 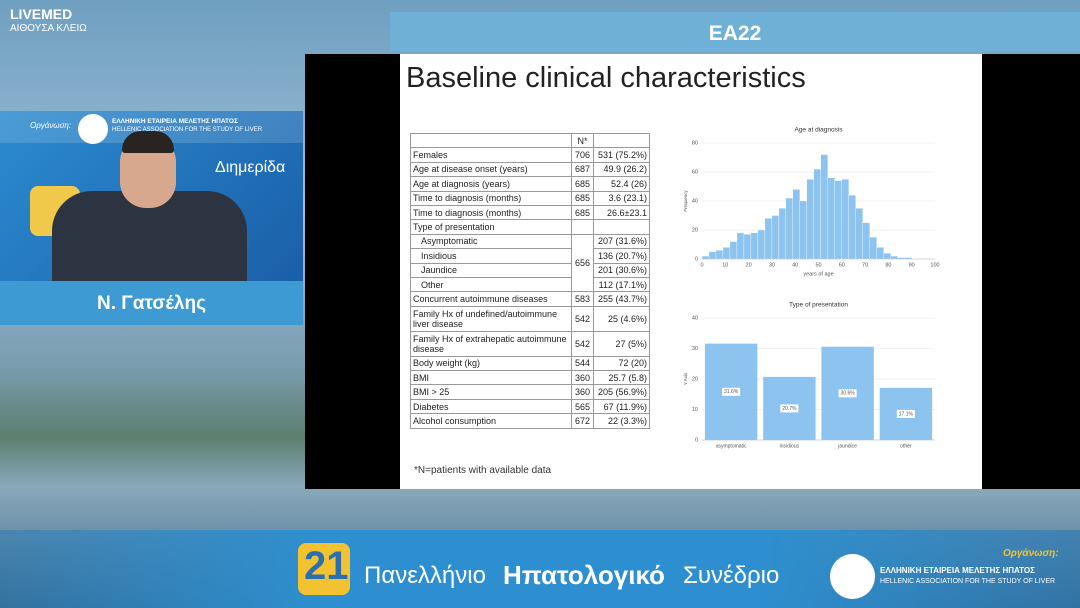 What do you see at coordinates (621, 392) in the screenshot?
I see `cell: 205 (56.9%)` at bounding box center [621, 392].